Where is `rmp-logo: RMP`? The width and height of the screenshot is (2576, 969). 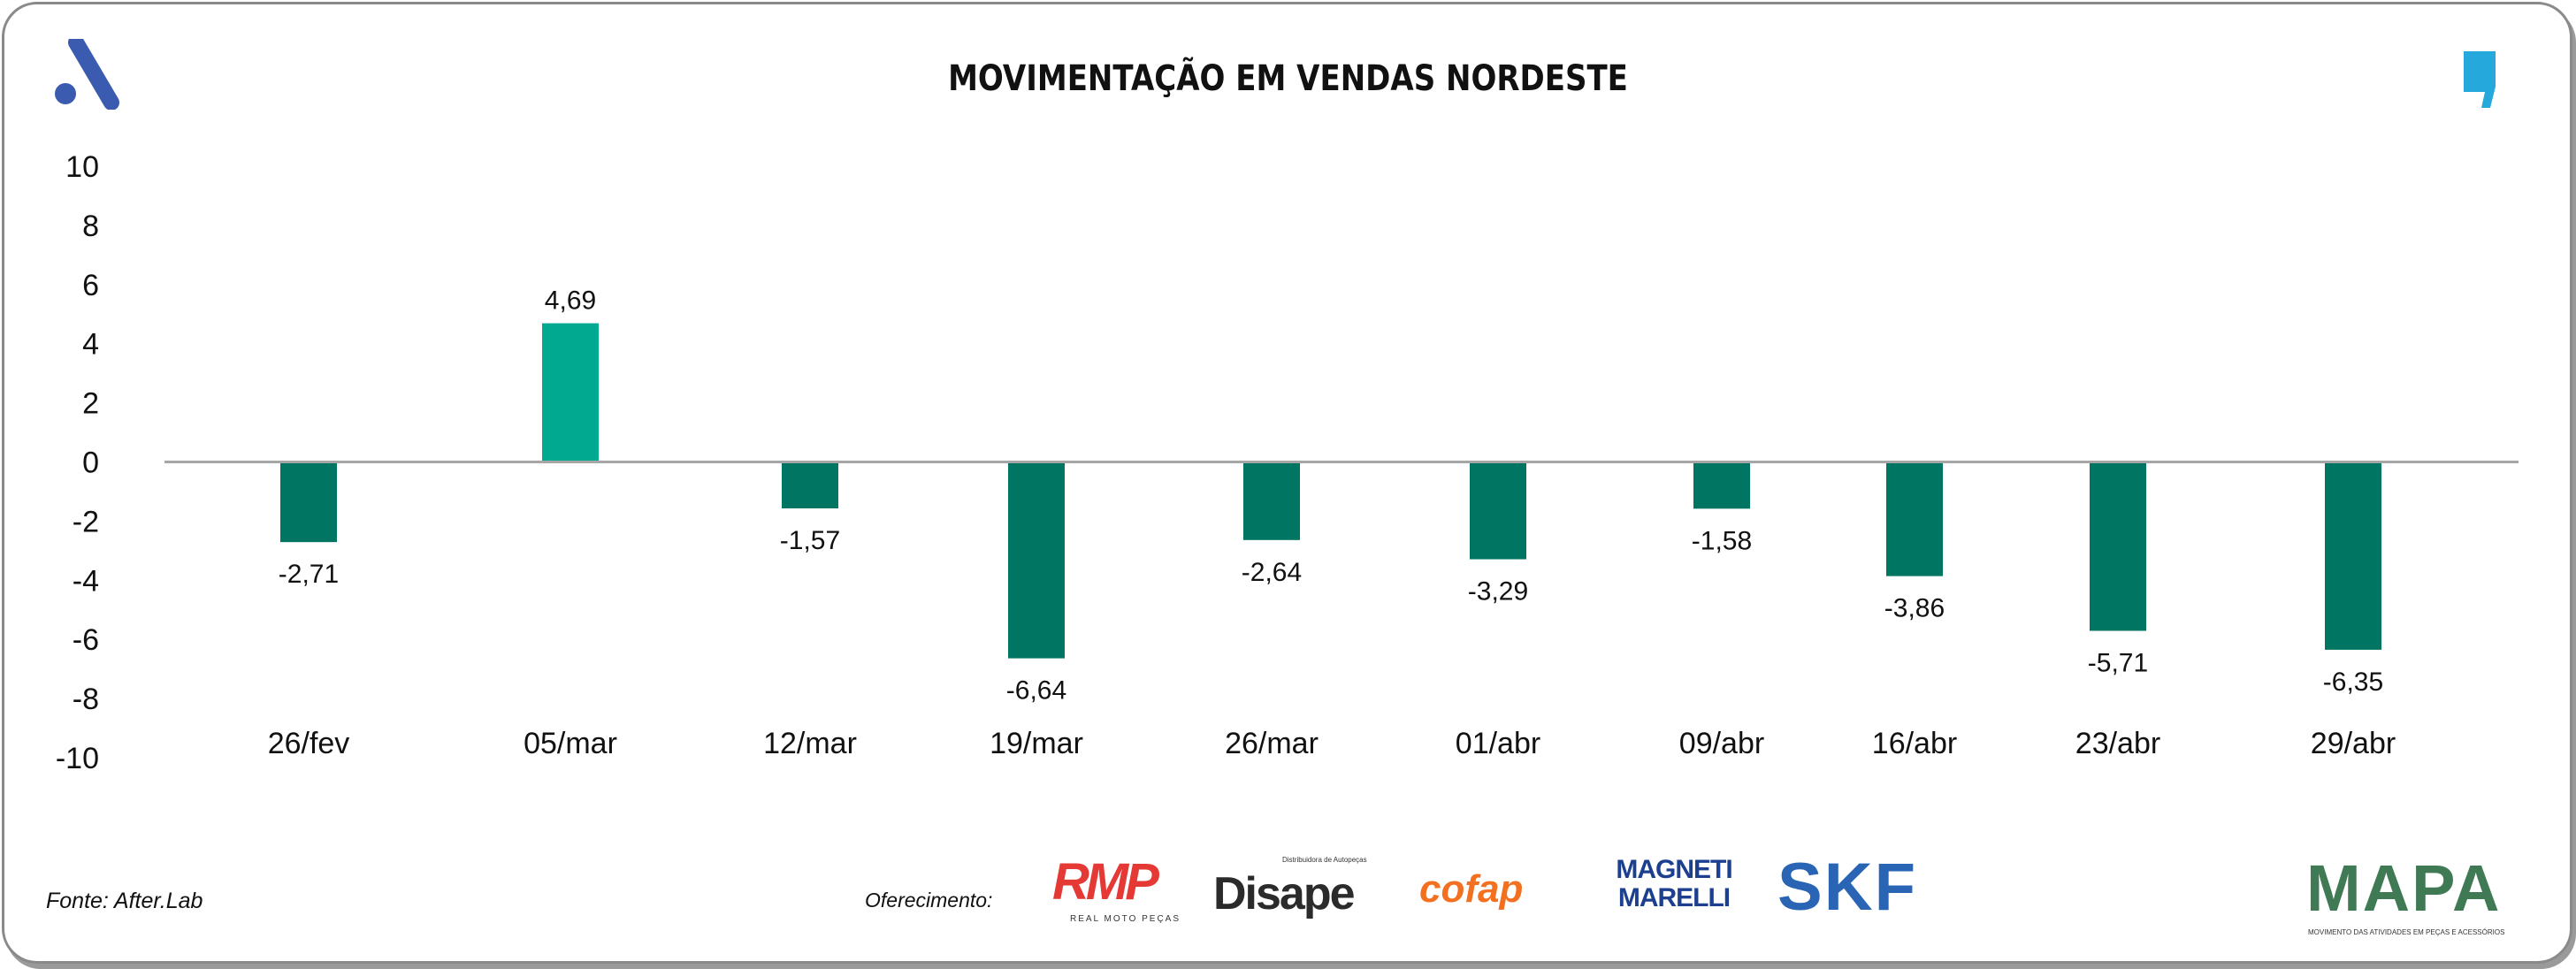 rmp-logo: RMP is located at coordinates (1105, 882).